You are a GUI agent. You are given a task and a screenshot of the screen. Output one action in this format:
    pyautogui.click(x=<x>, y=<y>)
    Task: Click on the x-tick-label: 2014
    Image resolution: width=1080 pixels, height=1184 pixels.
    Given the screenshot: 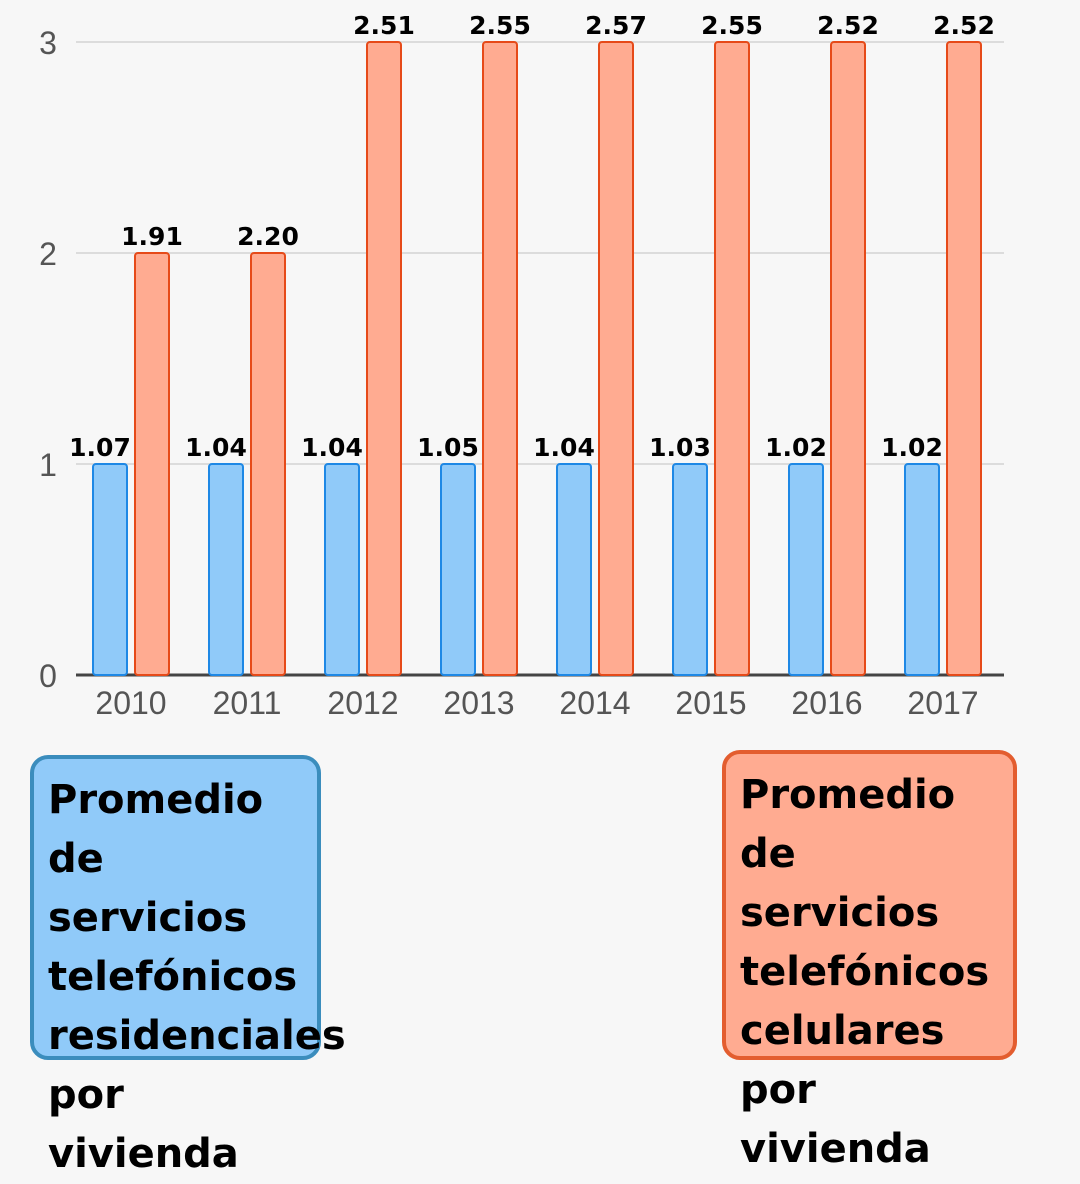 What is the action you would take?
    pyautogui.click(x=594, y=703)
    